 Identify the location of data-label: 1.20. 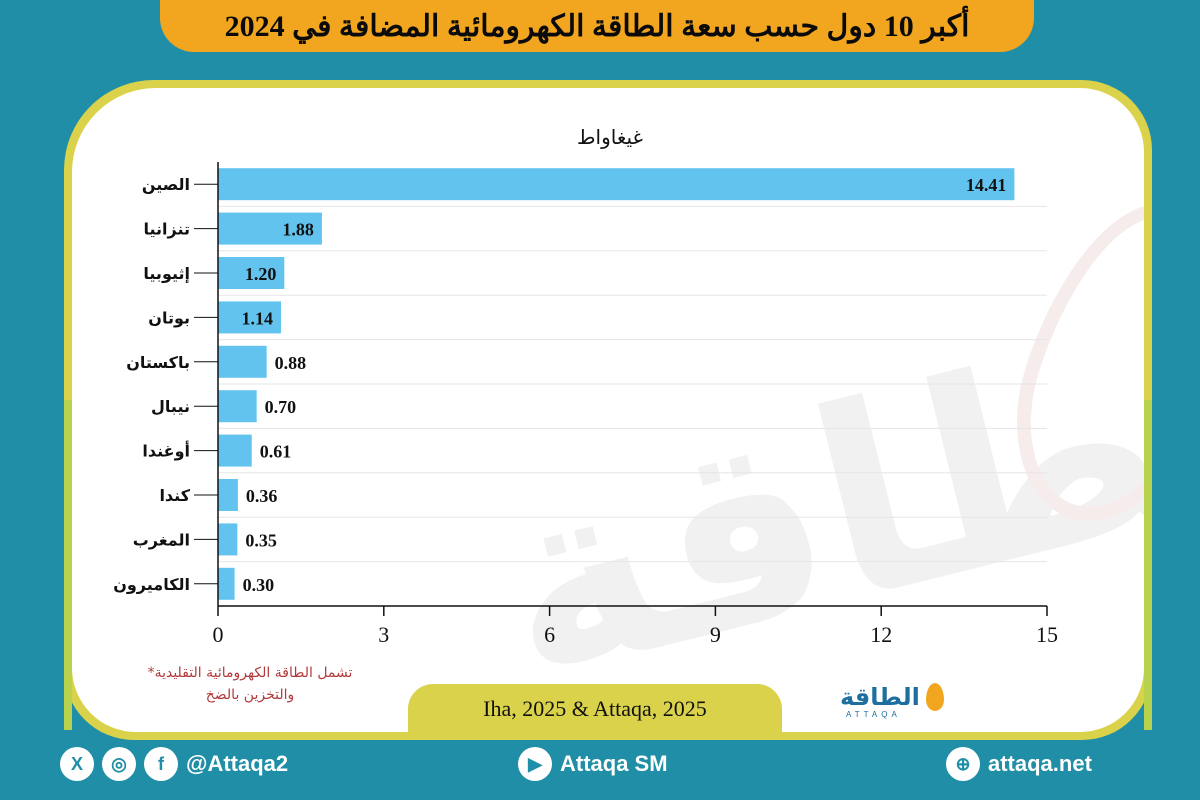
(261, 274).